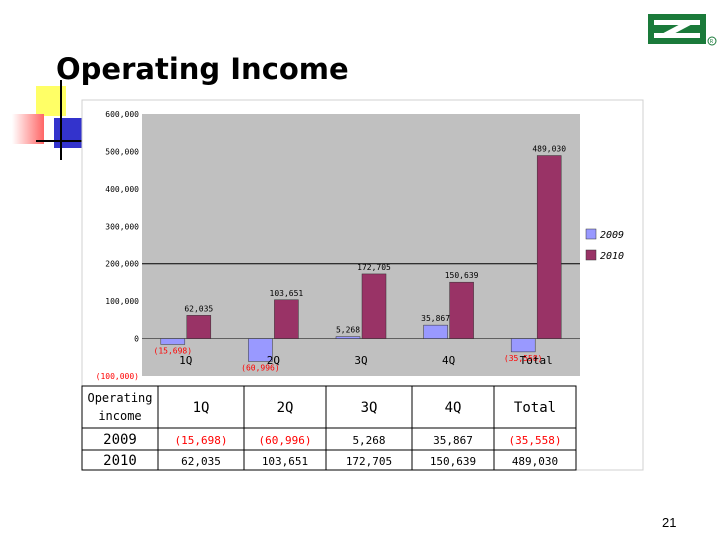  What do you see at coordinates (612, 235) in the screenshot?
I see `legend-label: 2009` at bounding box center [612, 235].